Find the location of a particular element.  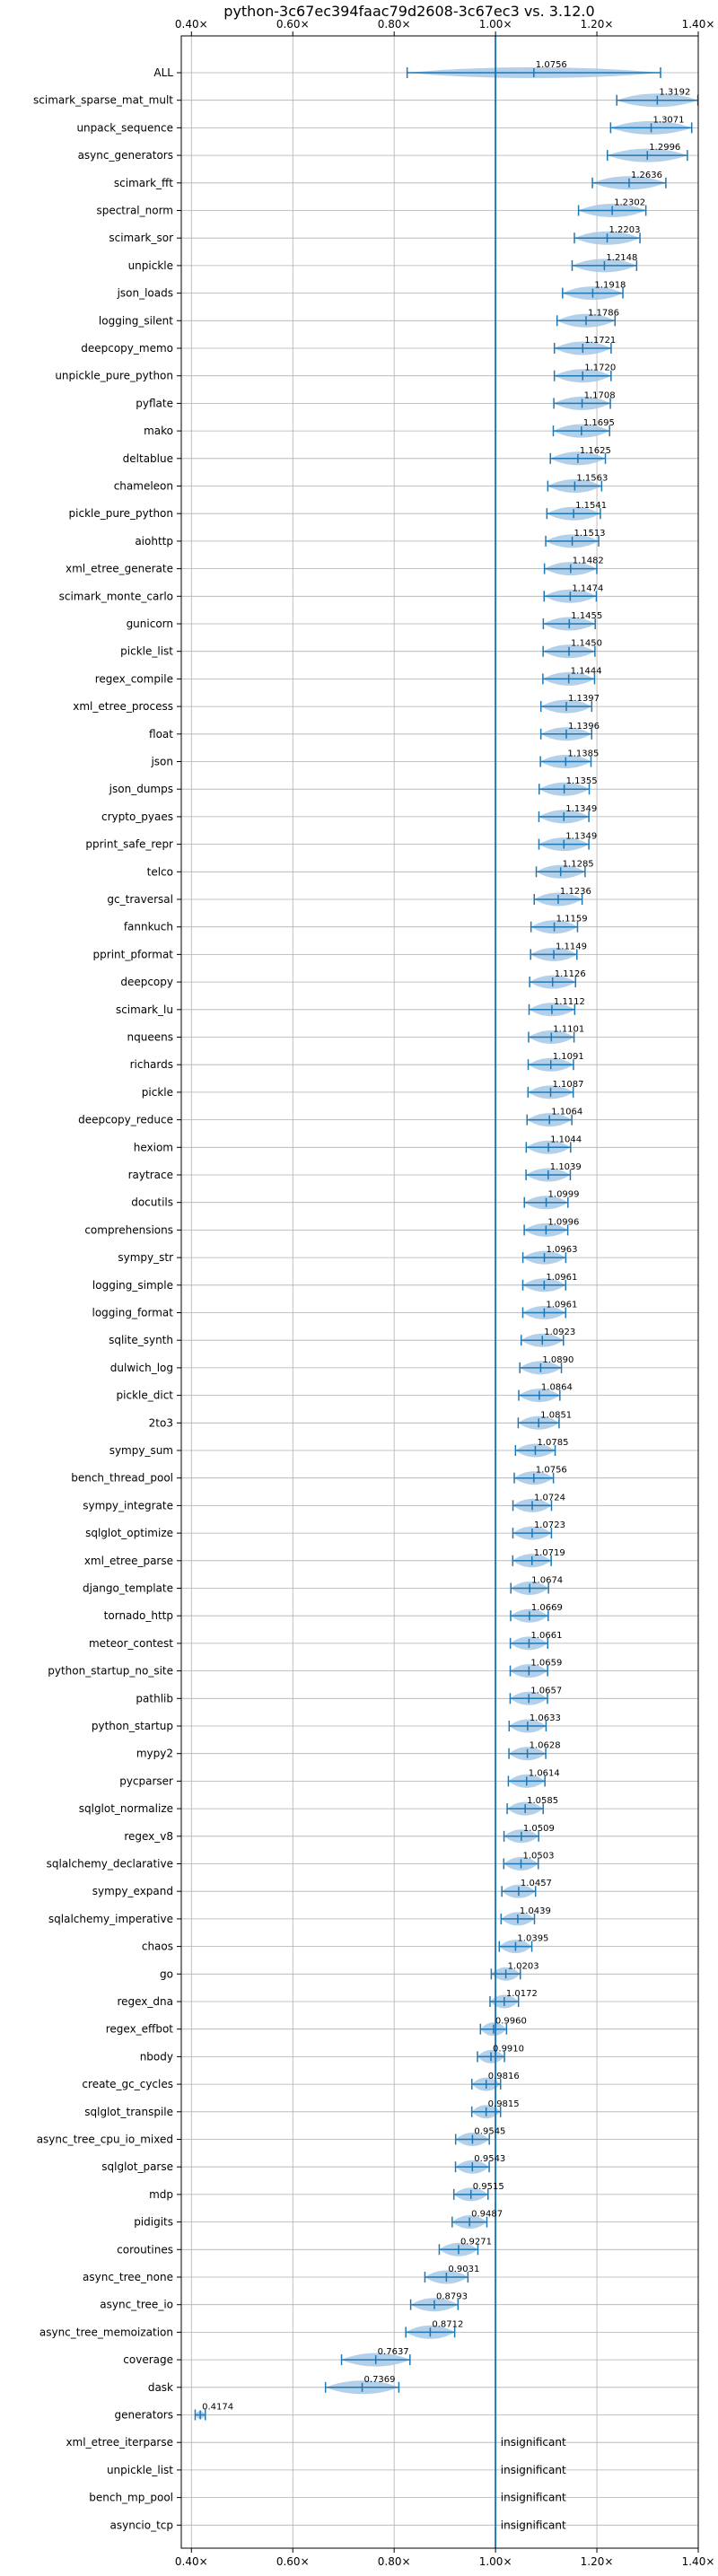

benchmark-label: generators is located at coordinates (143, 2415).